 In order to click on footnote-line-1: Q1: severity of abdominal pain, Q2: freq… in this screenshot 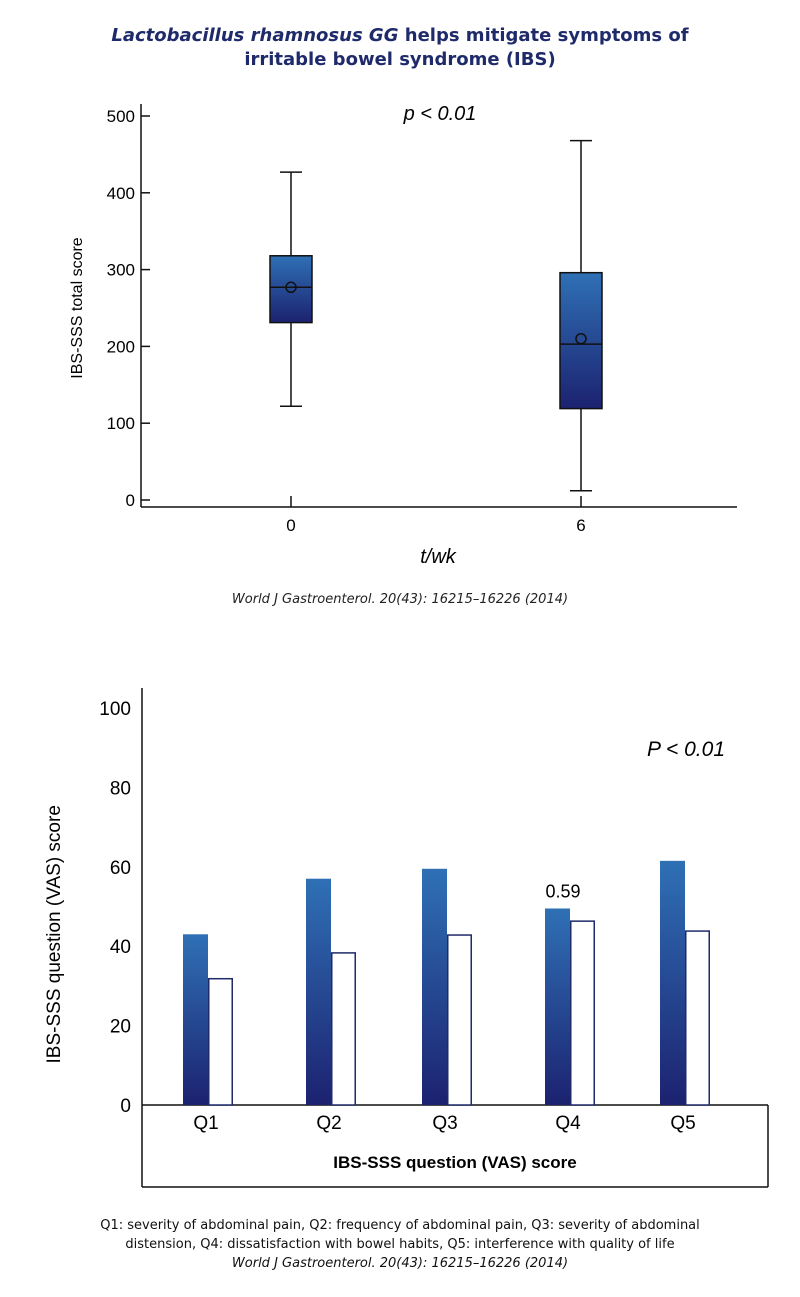, I will do `click(400, 1225)`.